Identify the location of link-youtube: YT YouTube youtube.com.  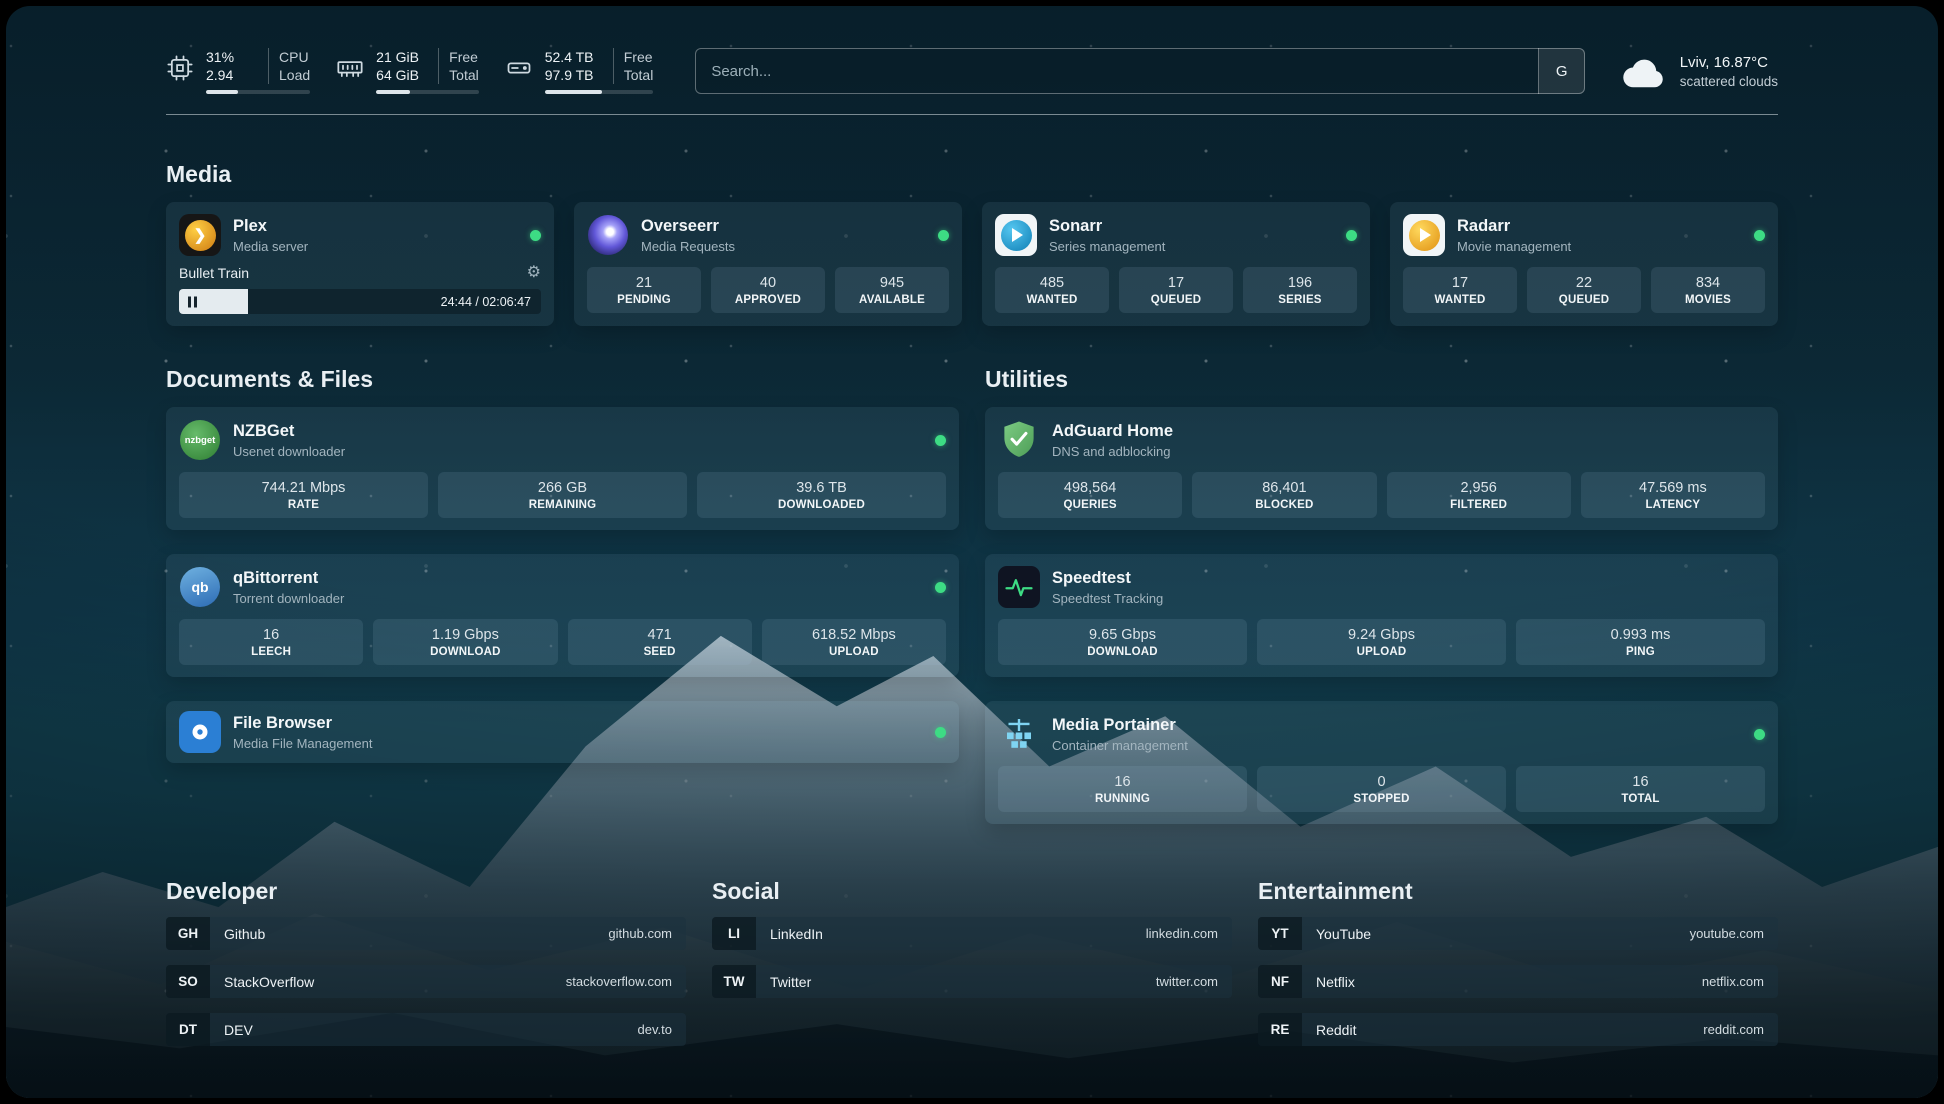
(1518, 934).